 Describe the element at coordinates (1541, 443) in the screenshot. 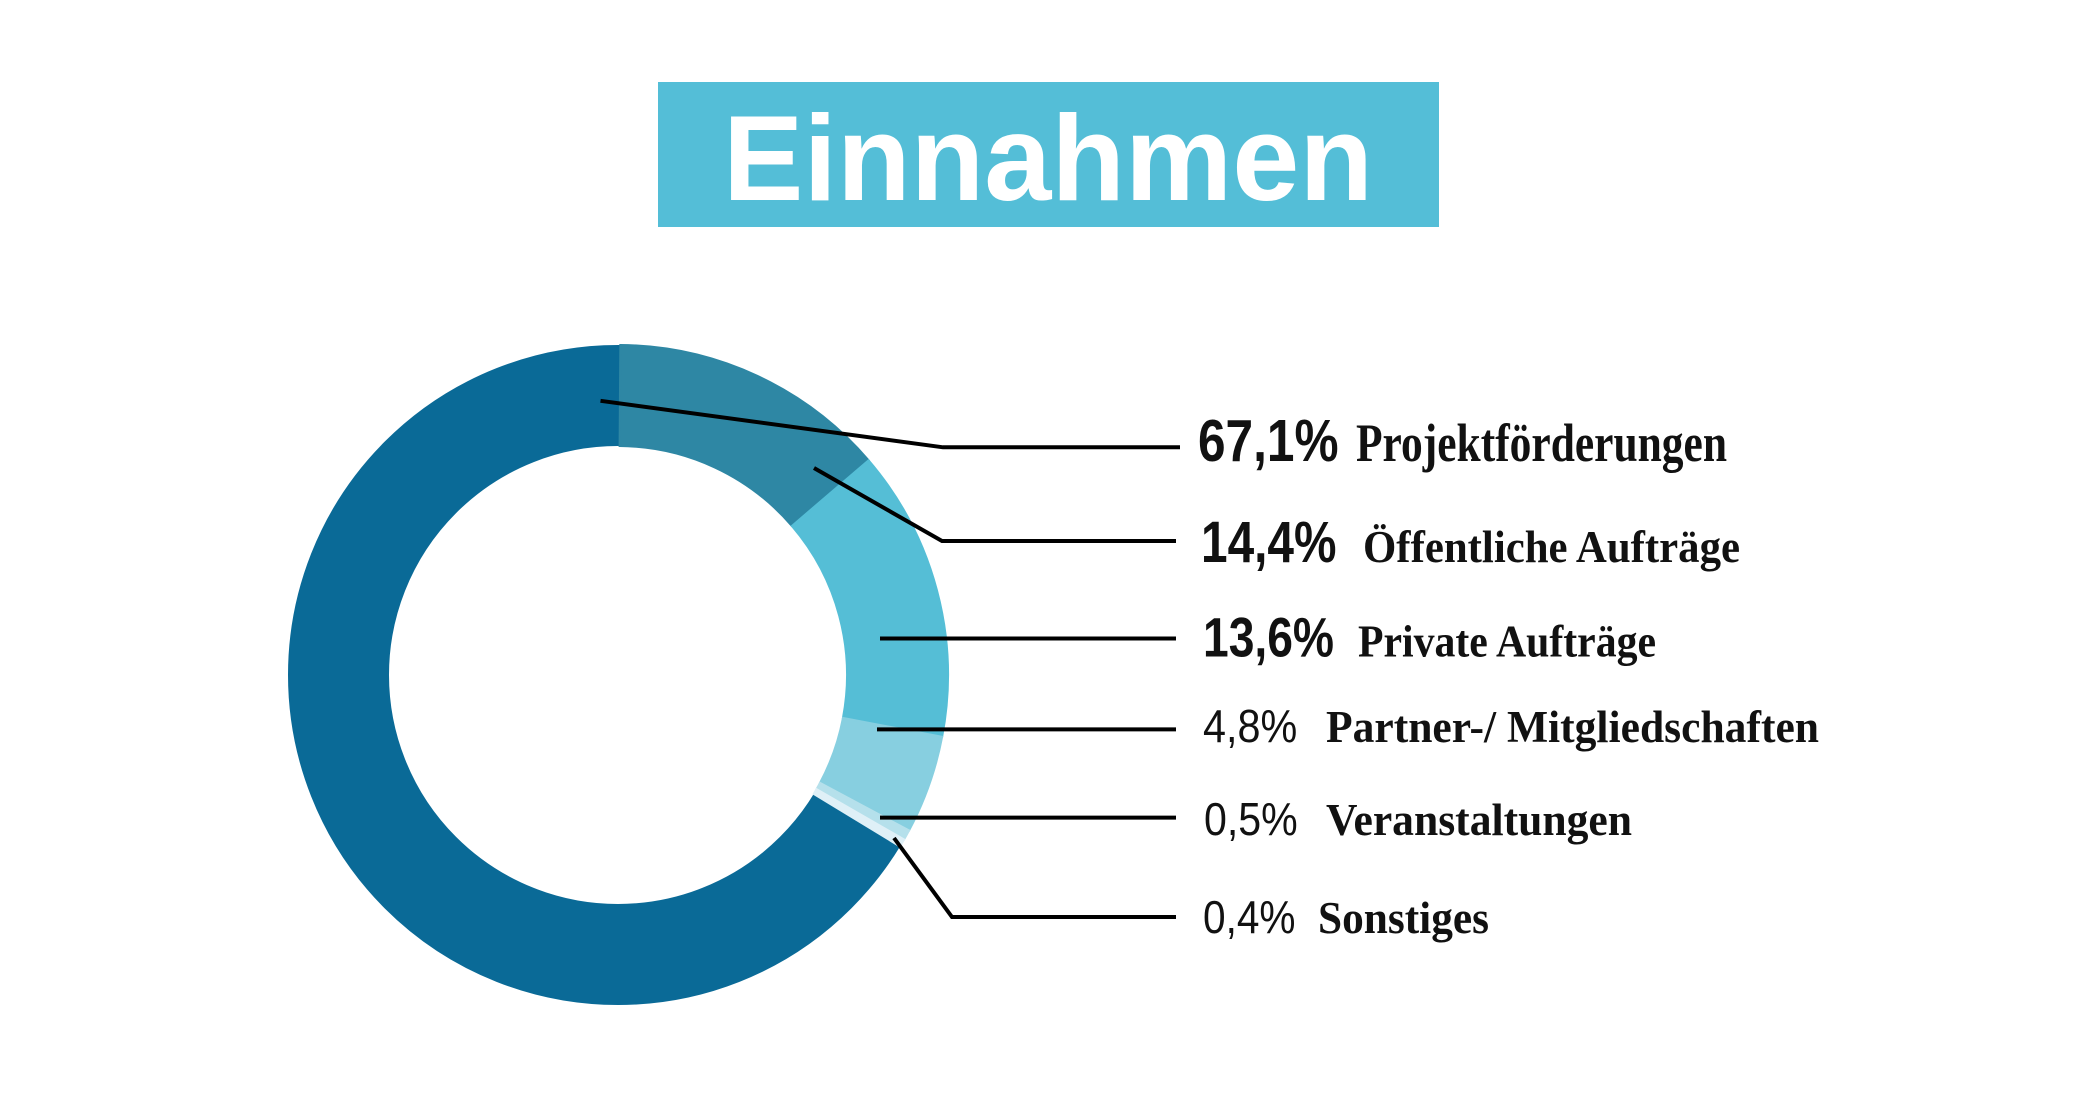

I see `svg-text: Projektförderungen` at that location.